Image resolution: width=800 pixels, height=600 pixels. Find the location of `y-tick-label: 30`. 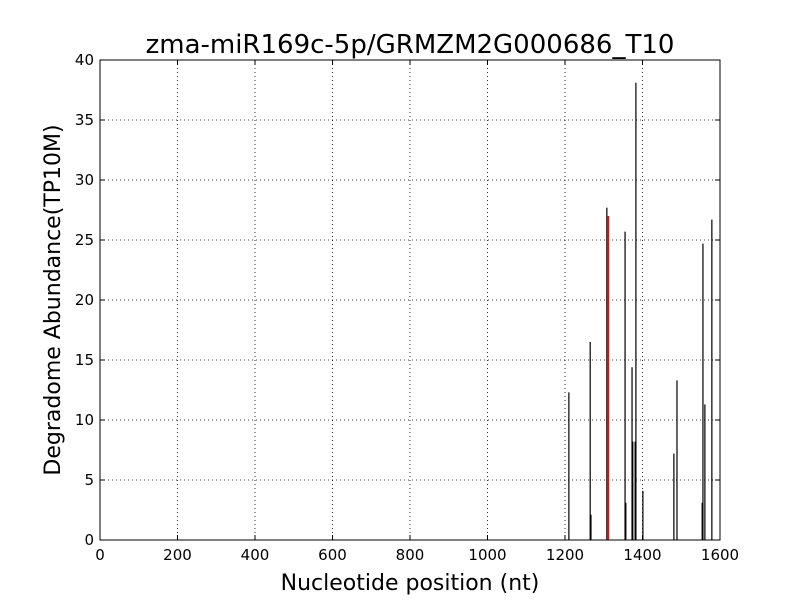

y-tick-label: 30 is located at coordinates (84, 180).